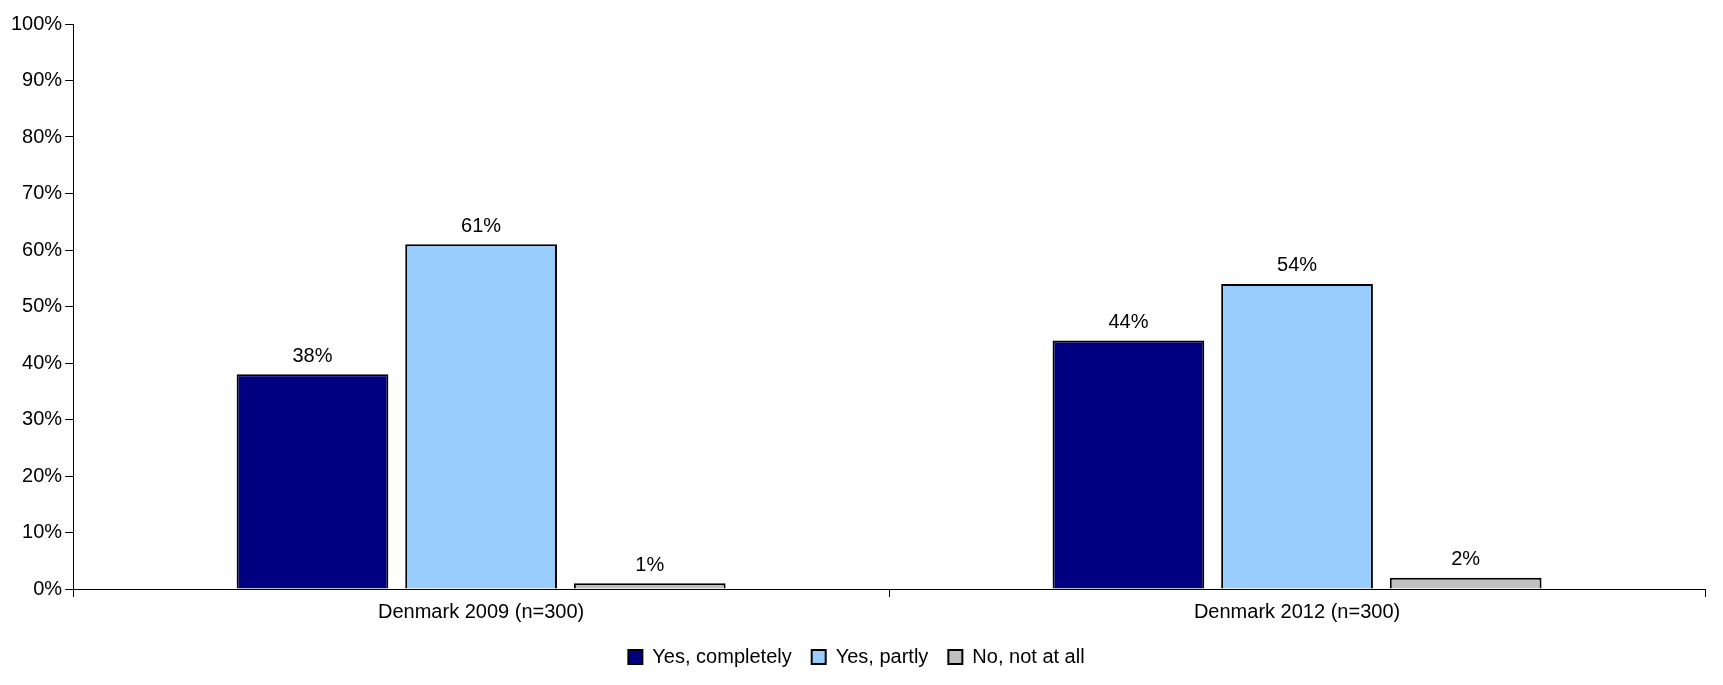 This screenshot has height=685, width=1723. Describe the element at coordinates (650, 563) in the screenshot. I see `data-label: 1%` at that location.